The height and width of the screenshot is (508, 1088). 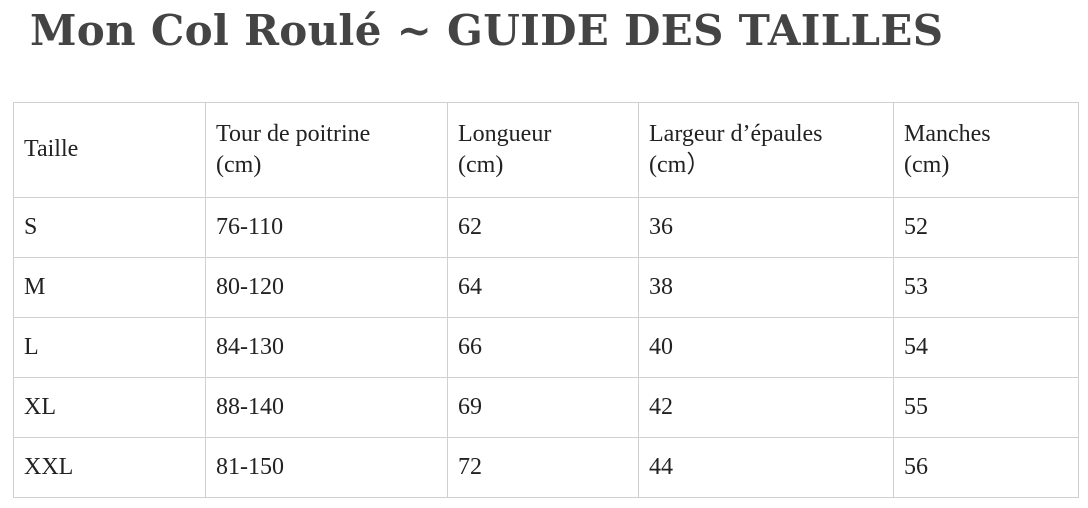 What do you see at coordinates (986, 227) in the screenshot?
I see `table-cell: 52` at bounding box center [986, 227].